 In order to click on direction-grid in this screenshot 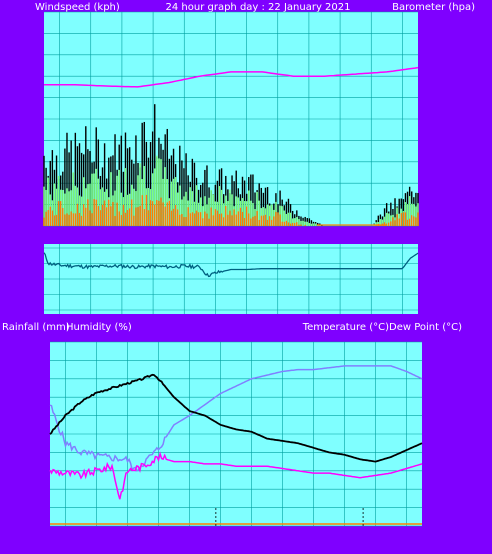, I will do `click(231, 279)`.